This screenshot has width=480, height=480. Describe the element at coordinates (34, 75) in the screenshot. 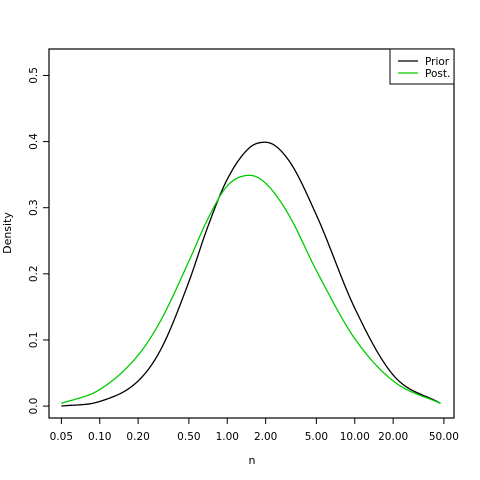

I see `y-tick-label: 0.5` at that location.